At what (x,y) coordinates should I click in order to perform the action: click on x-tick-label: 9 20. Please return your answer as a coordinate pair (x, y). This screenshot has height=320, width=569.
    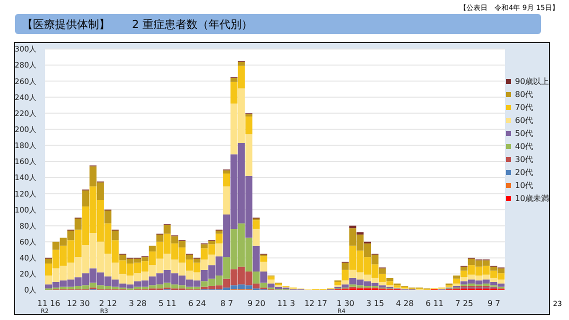
    Looking at the image, I should click on (257, 303).